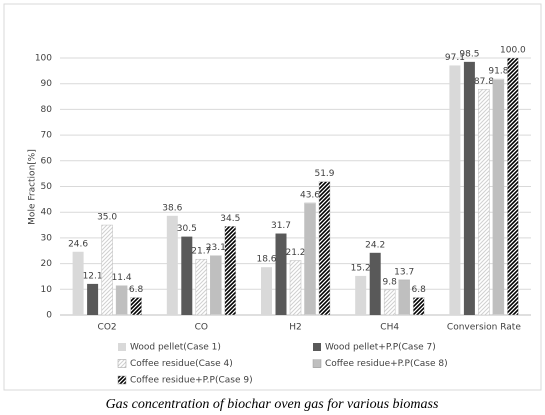  Describe the element at coordinates (498, 72) in the screenshot. I see `value-label: 91.8` at that location.